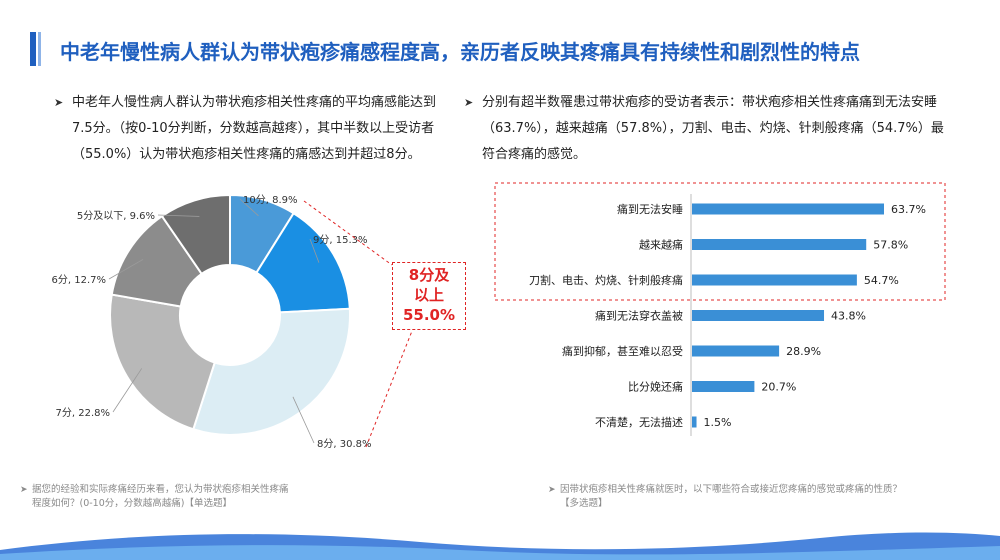  Describe the element at coordinates (890, 245) in the screenshot. I see `bar-value-label: 57.8%` at that location.